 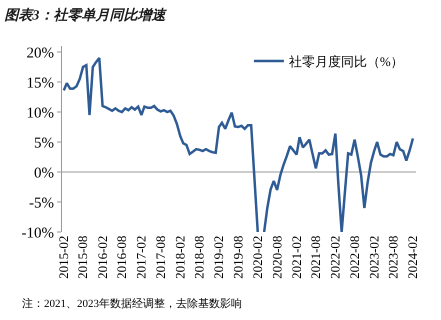 I want to click on text: 注：2021、2023年数据经调整，去除基数影响, so click(x=132, y=303).